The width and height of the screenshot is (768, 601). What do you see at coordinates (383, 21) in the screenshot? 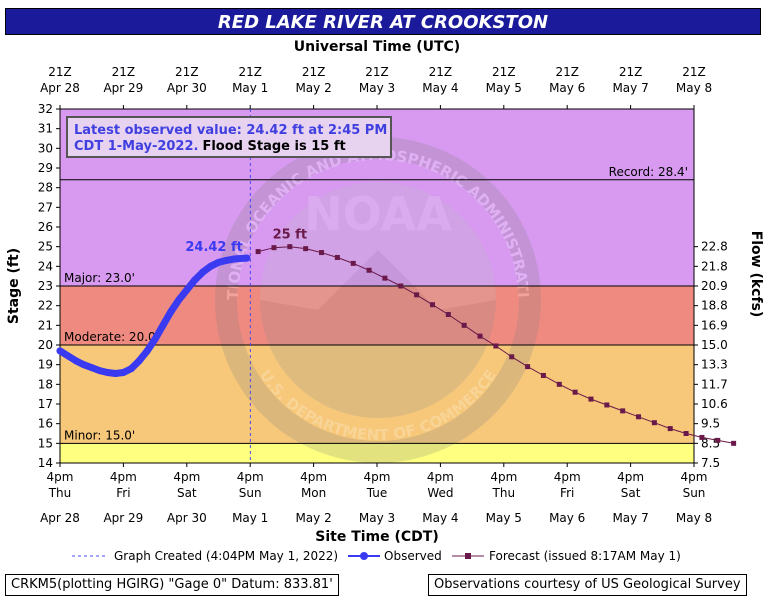
I see `title-banner: RED LAKE RIVER AT CROOKSTON` at bounding box center [383, 21].